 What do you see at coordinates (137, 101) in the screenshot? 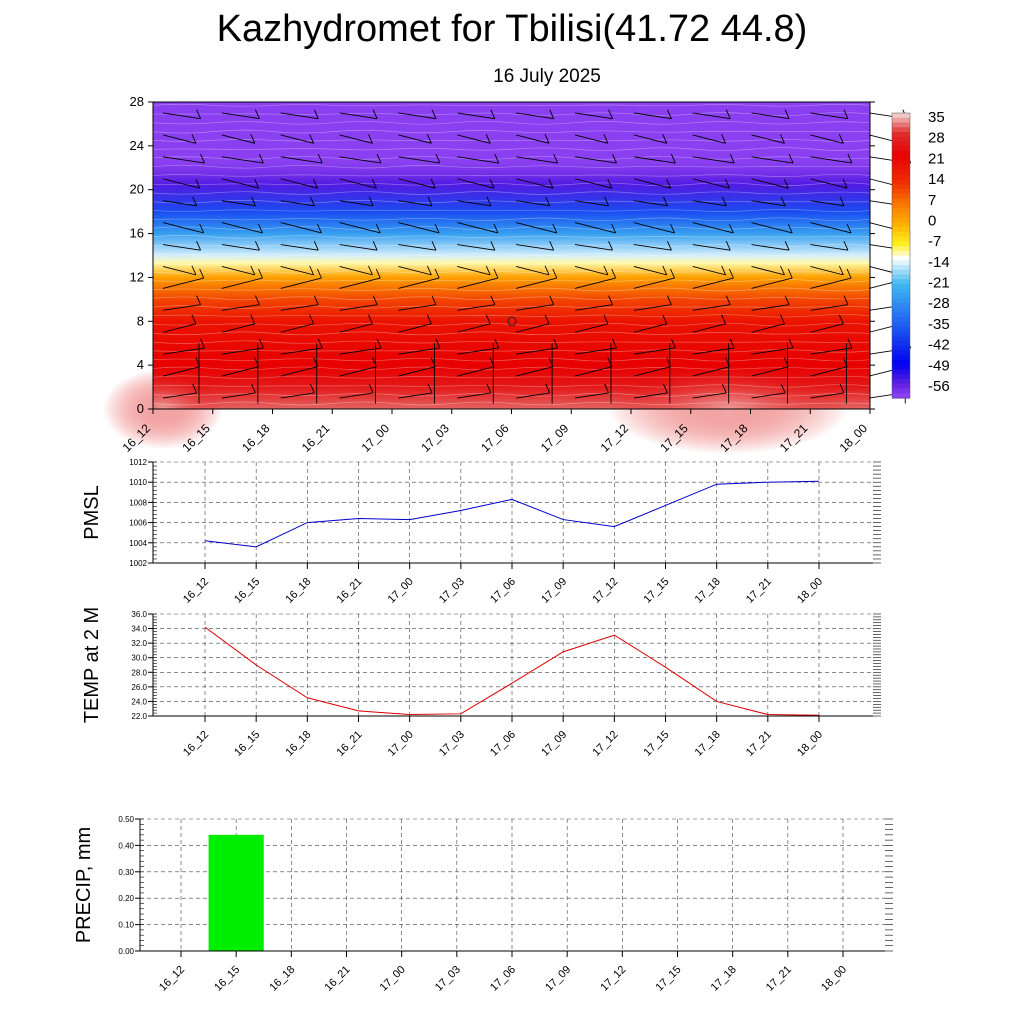
I see `y-tick-label: 28` at bounding box center [137, 101].